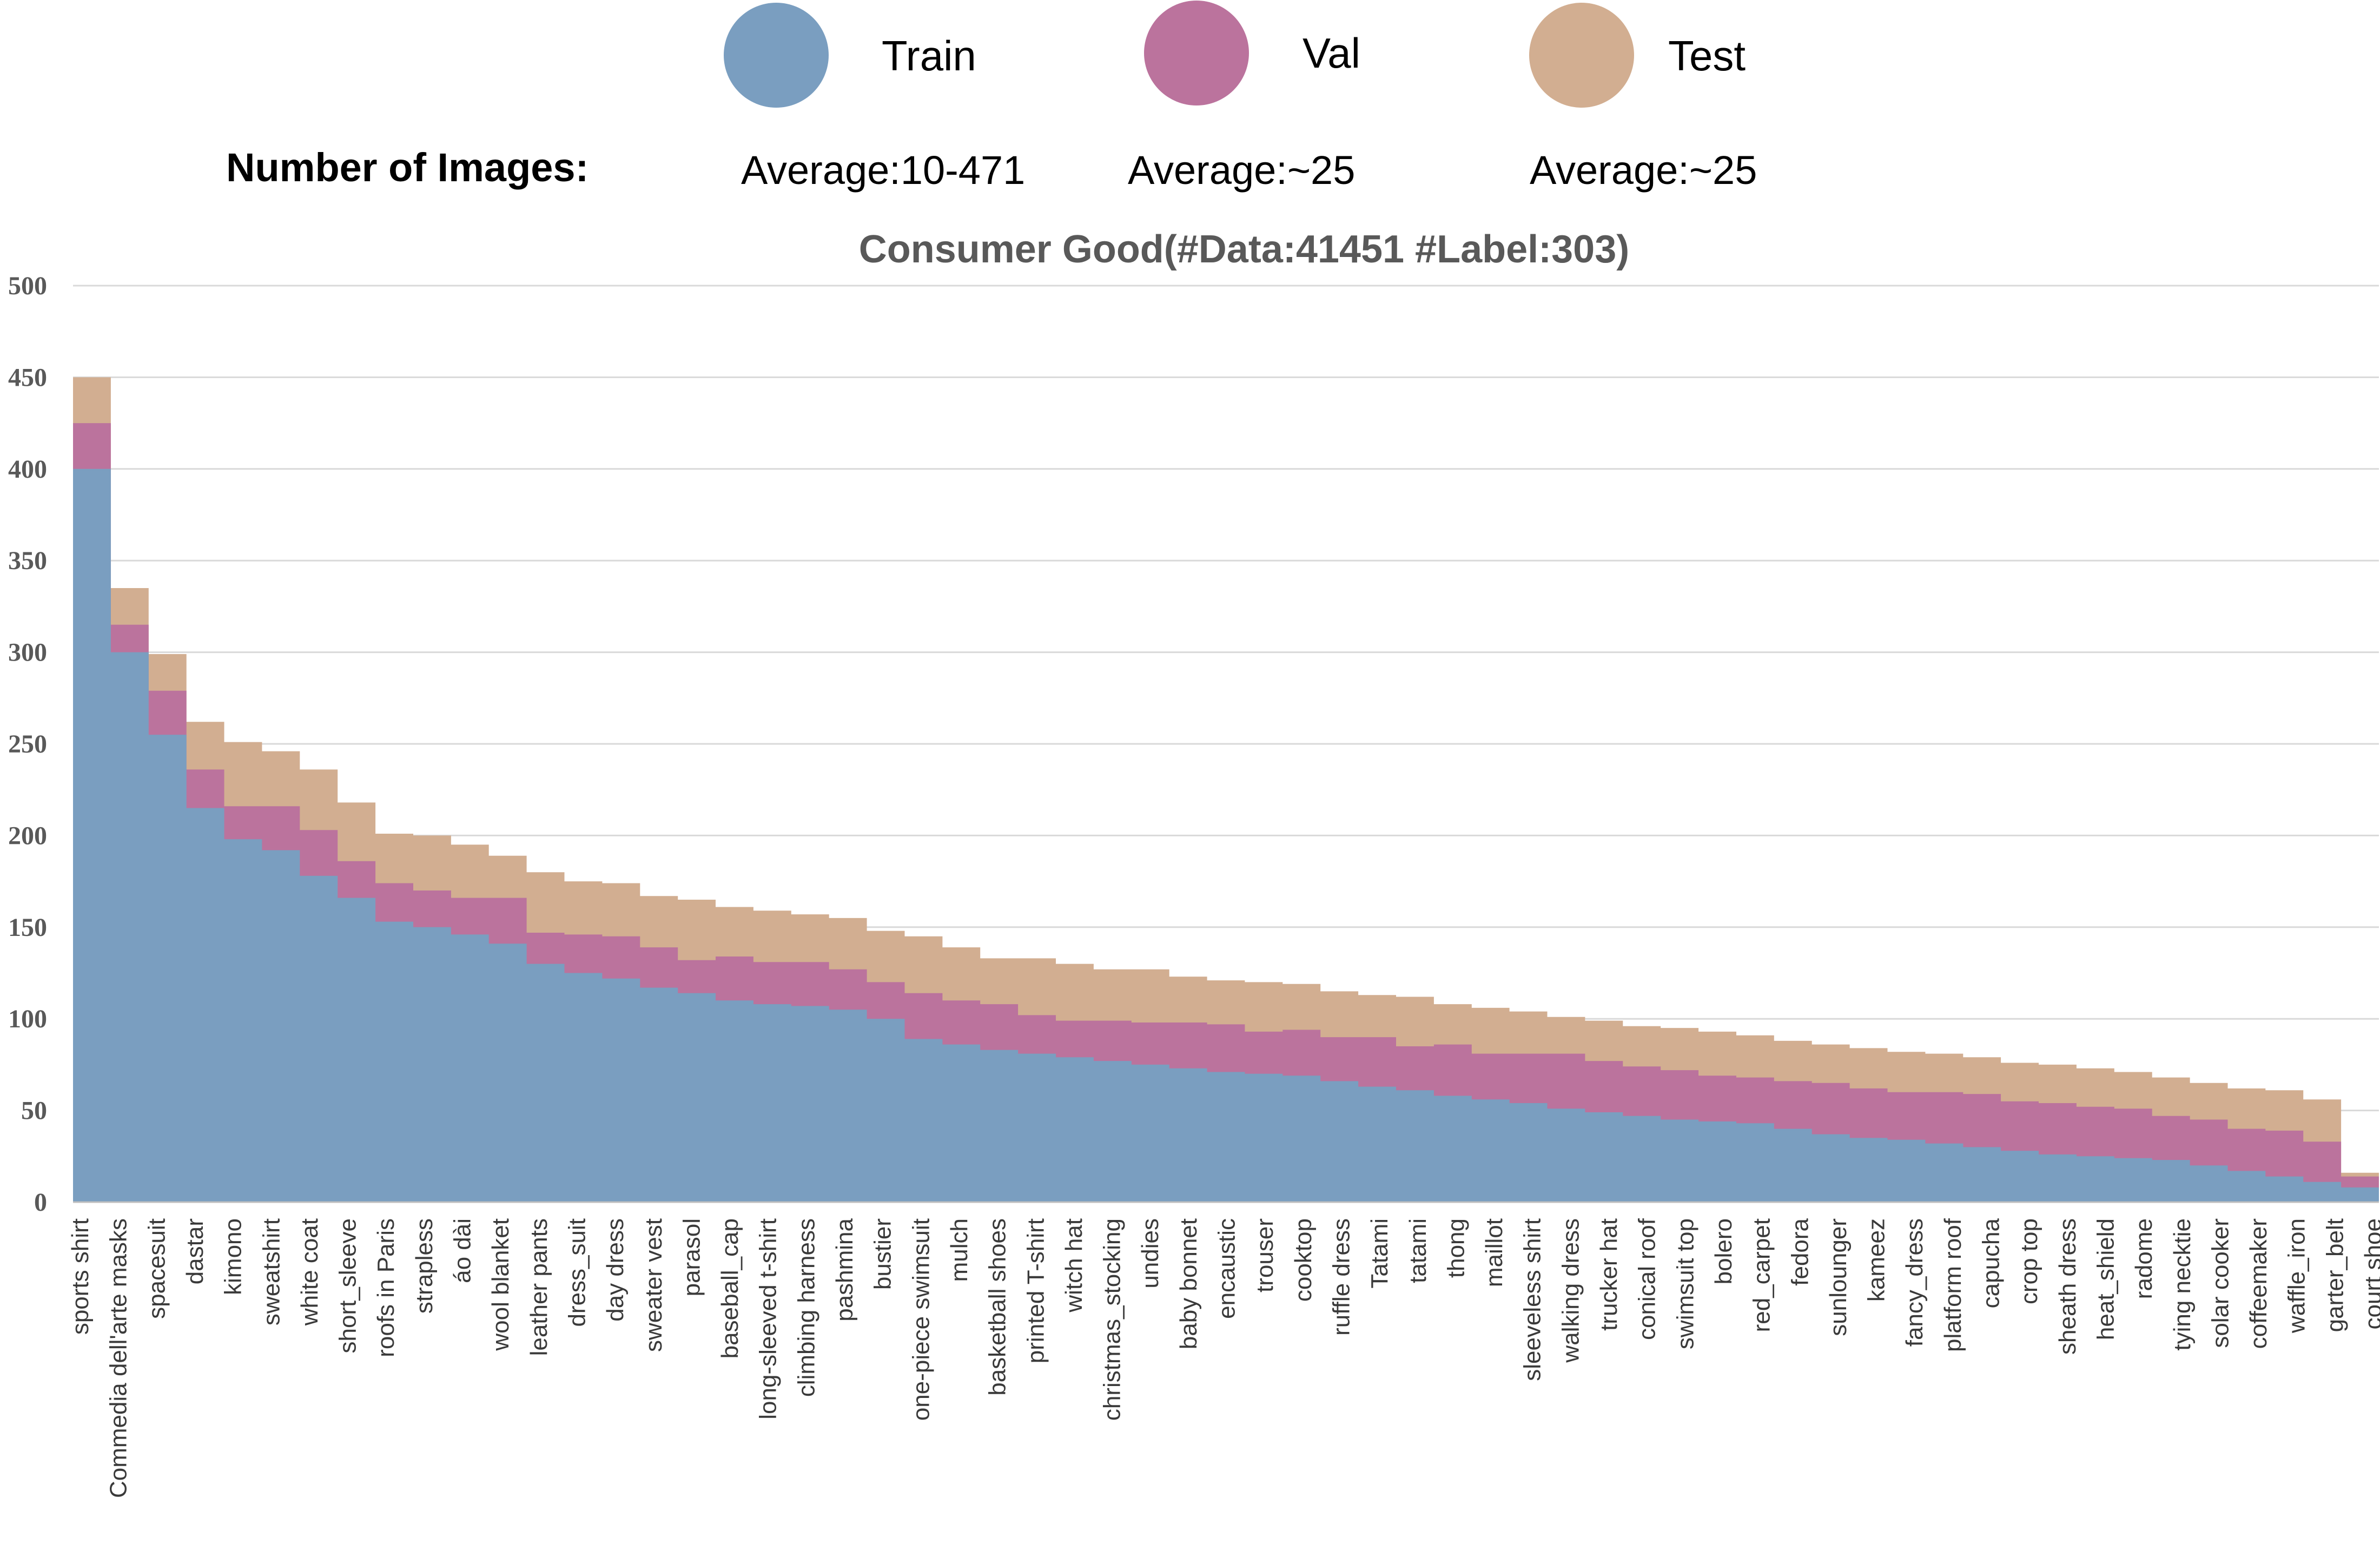 The width and height of the screenshot is (2380, 1557). What do you see at coordinates (81, 1276) in the screenshot?
I see `x-tick-label: sports shirt` at bounding box center [81, 1276].